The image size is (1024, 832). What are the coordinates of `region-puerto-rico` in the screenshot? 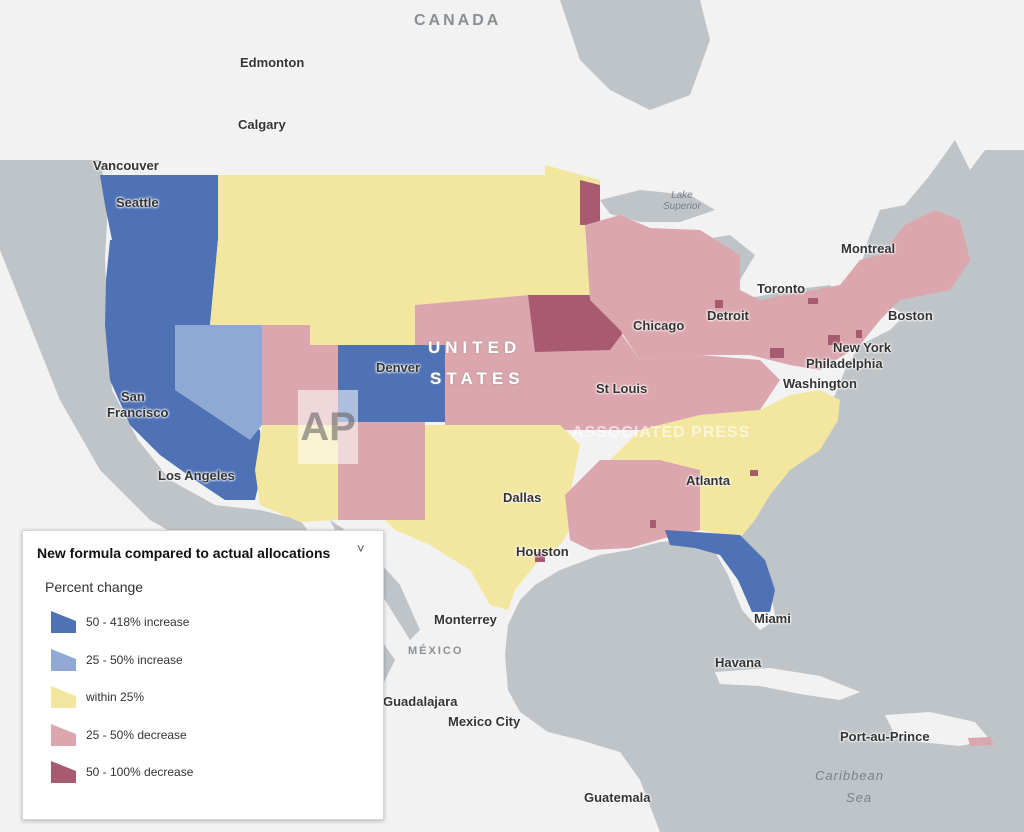 It's located at (981, 741).